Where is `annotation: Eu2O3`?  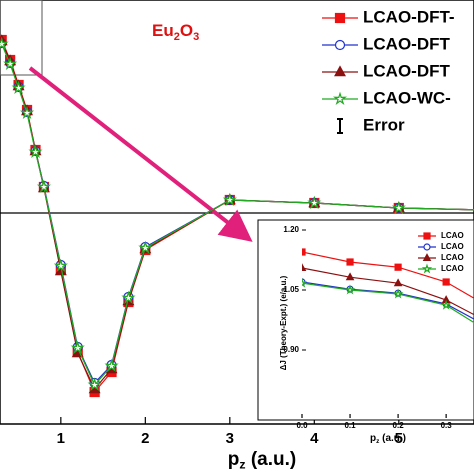
annotation: Eu2O3 is located at coordinates (175, 31).